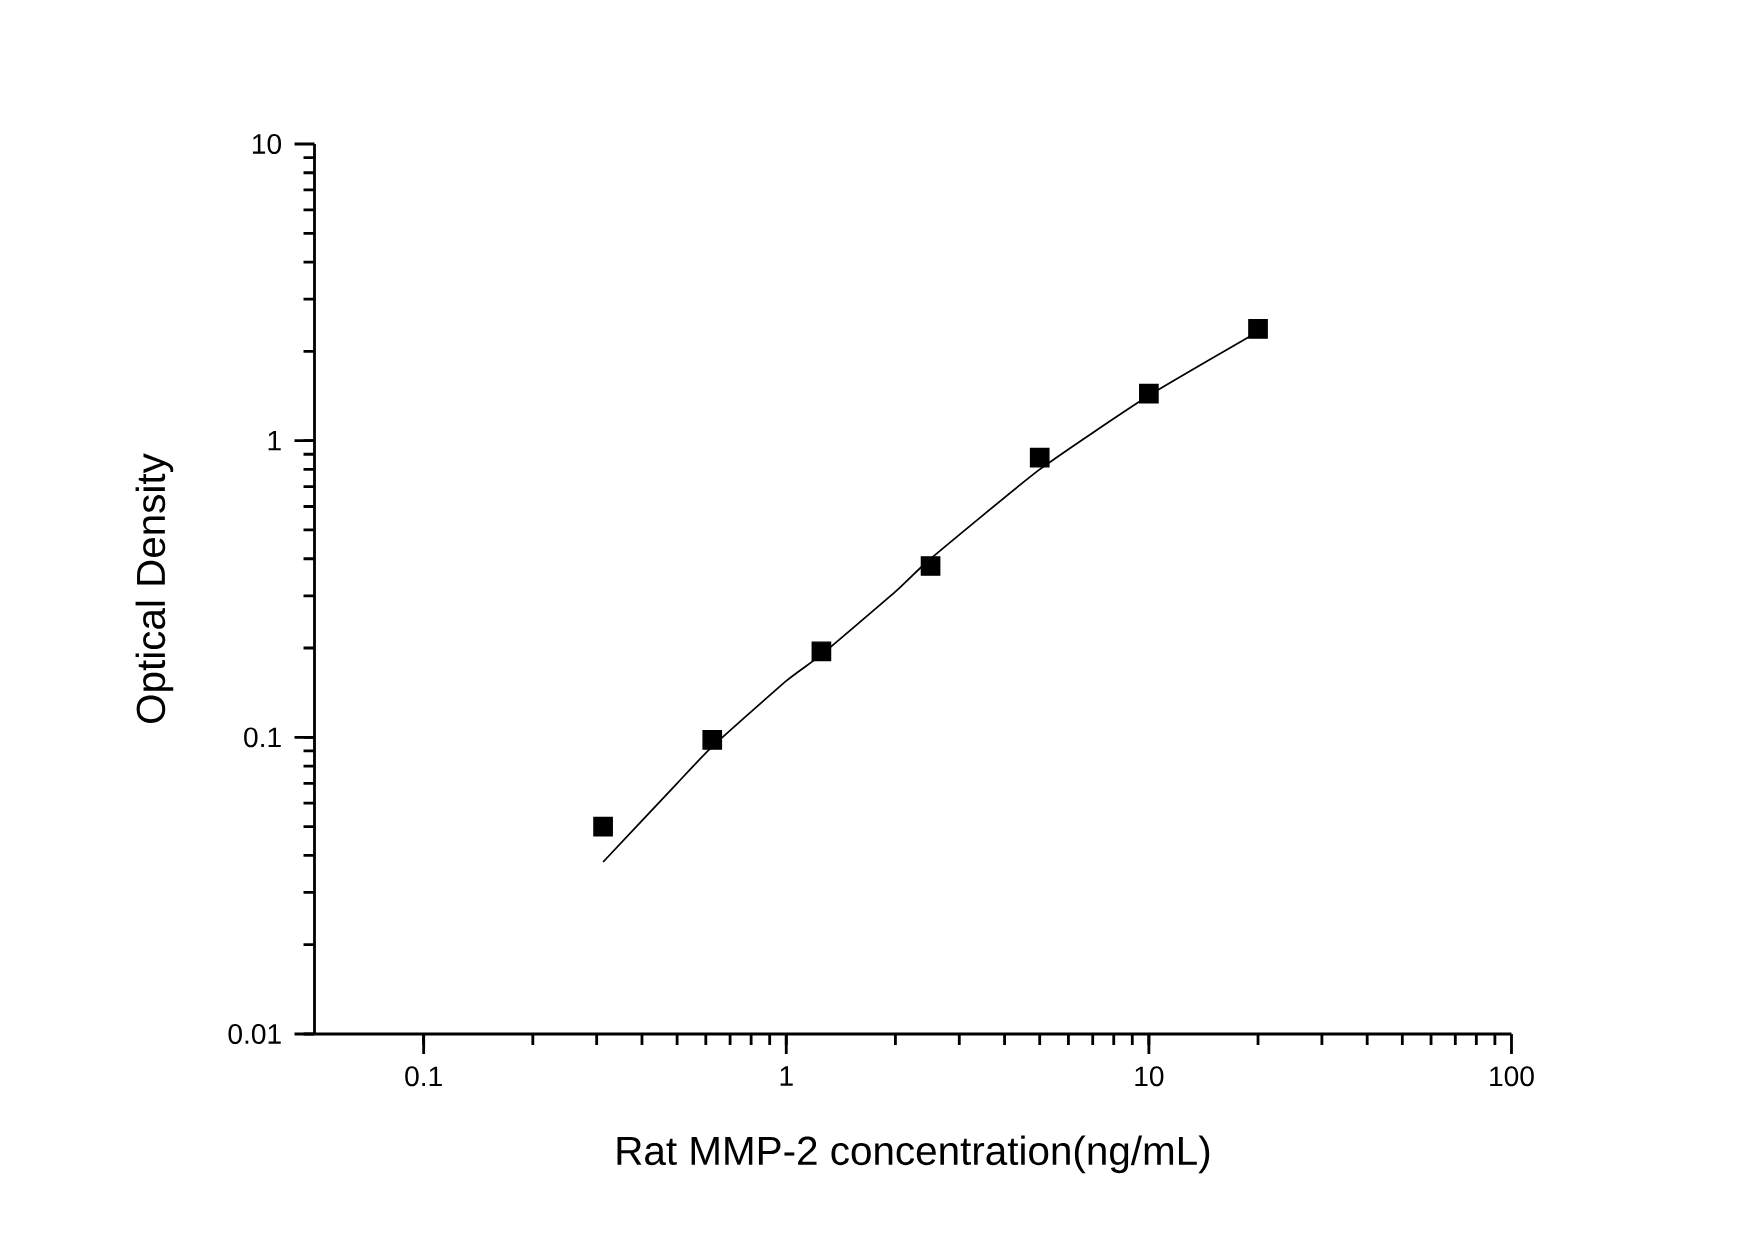  What do you see at coordinates (274, 440) in the screenshot?
I see `y-tick-label: 1` at bounding box center [274, 440].